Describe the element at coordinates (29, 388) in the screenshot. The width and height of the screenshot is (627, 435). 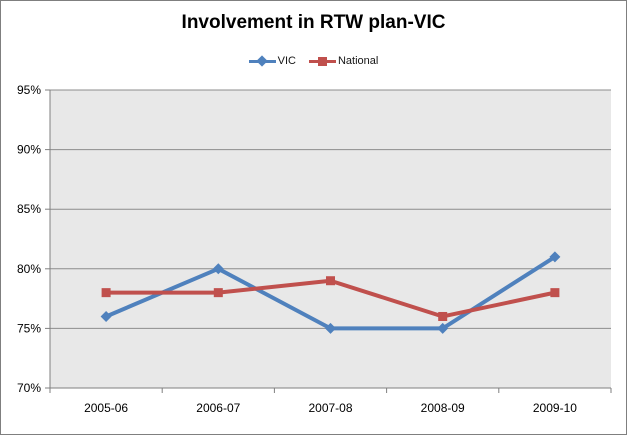
I see `y-tick-label: 70%` at that location.